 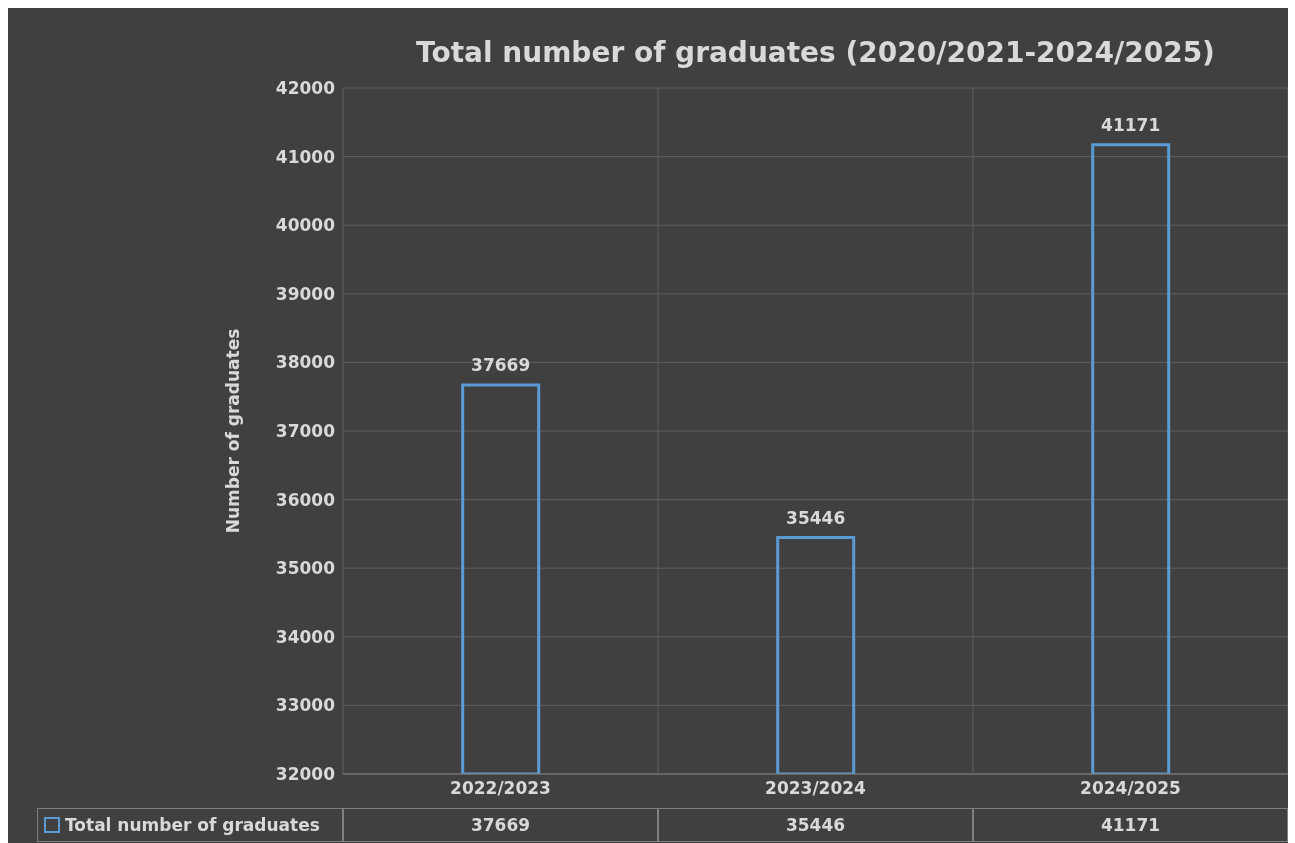 What do you see at coordinates (305, 88) in the screenshot?
I see `y-tick-label: 42000` at bounding box center [305, 88].